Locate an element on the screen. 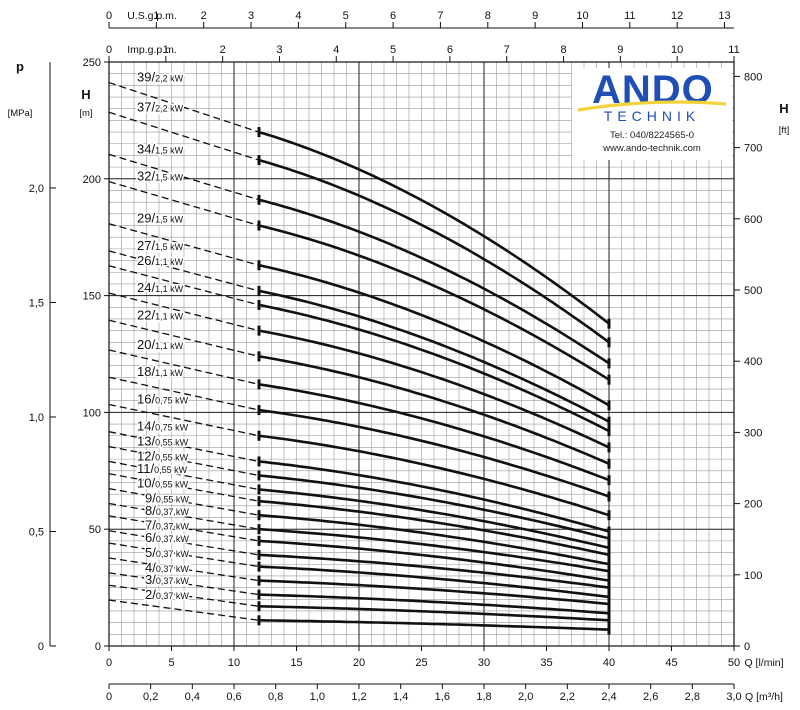 The image size is (800, 710). q-m3h-tick-label: 2,2 is located at coordinates (567, 697).